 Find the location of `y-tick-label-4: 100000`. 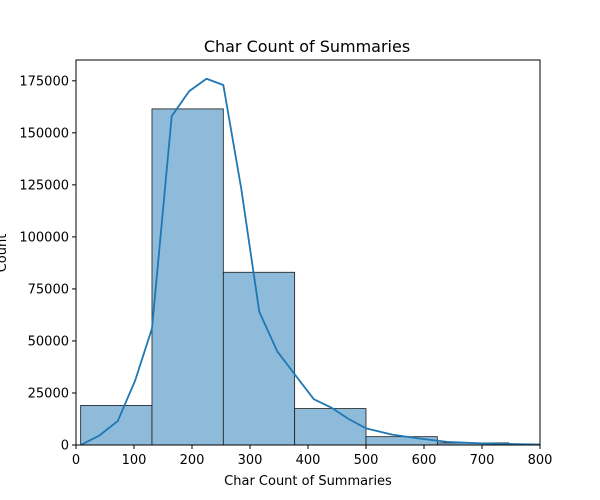

y-tick-label-4: 100000 is located at coordinates (44, 237).